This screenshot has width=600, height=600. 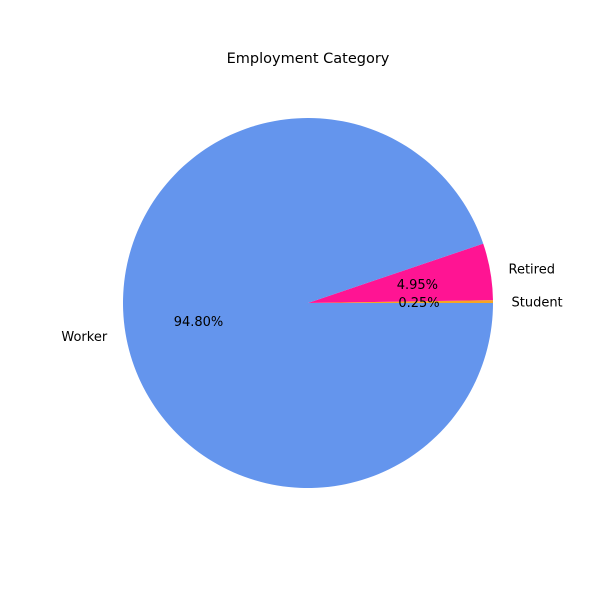 I want to click on pie-labels: Student 0.25% Retired 4.95% Worker 94.80%, so click(x=311, y=303).